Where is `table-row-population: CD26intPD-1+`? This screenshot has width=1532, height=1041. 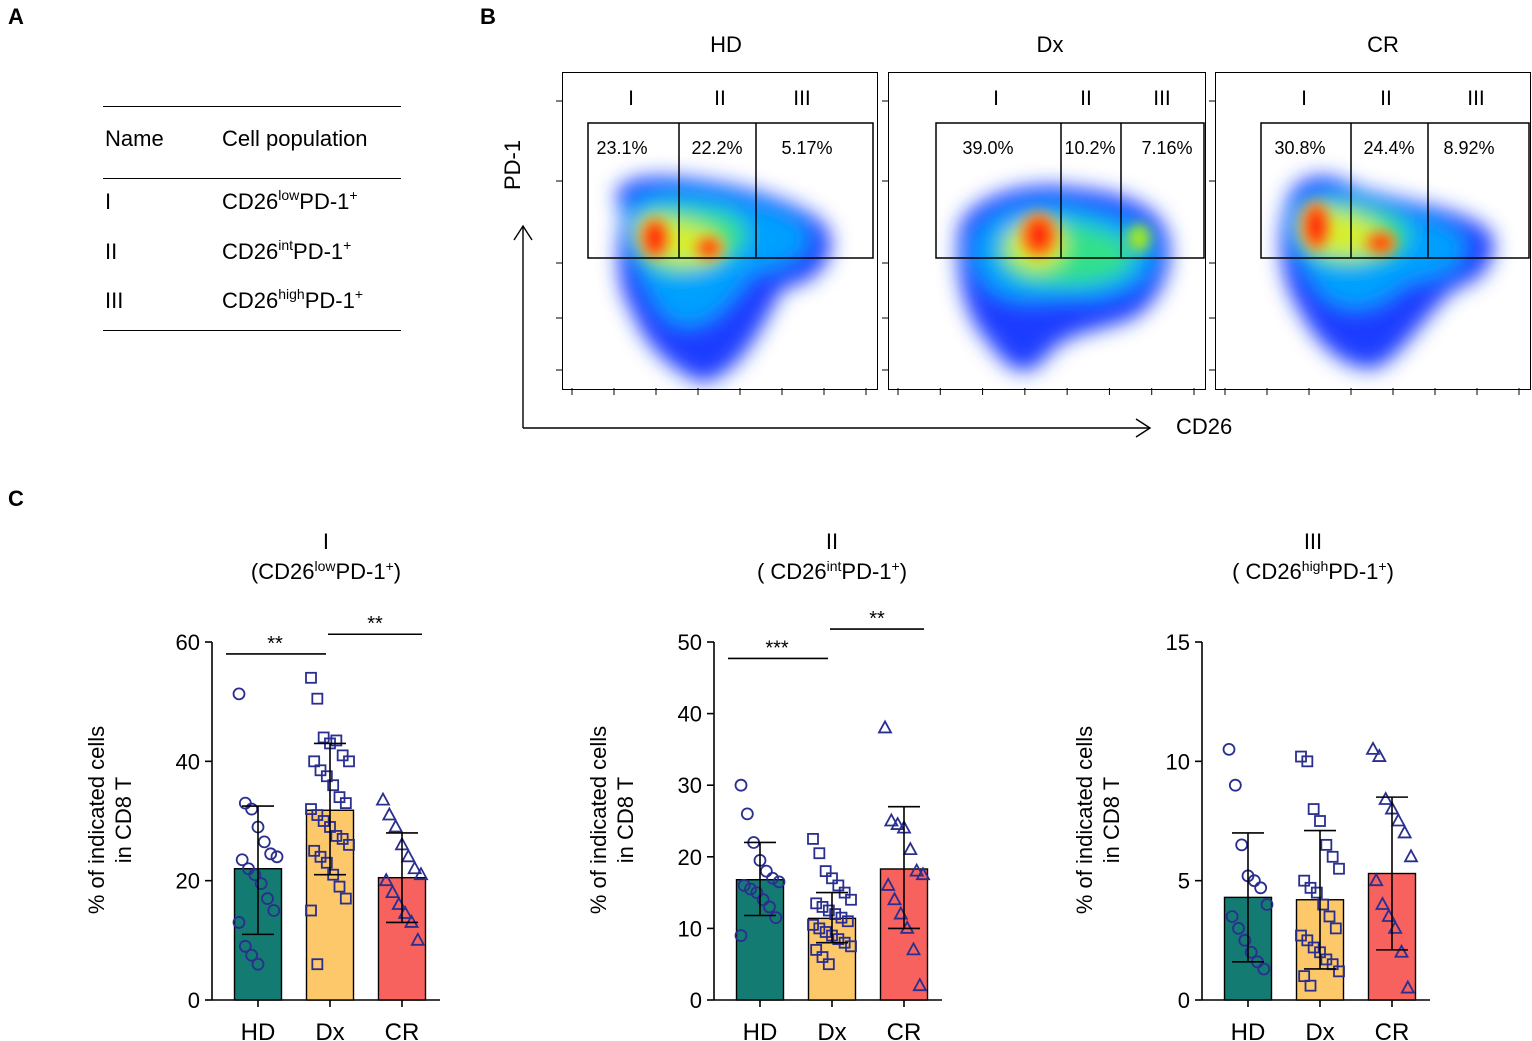
table-row-population: CD26intPD-1+ is located at coordinates (287, 250).